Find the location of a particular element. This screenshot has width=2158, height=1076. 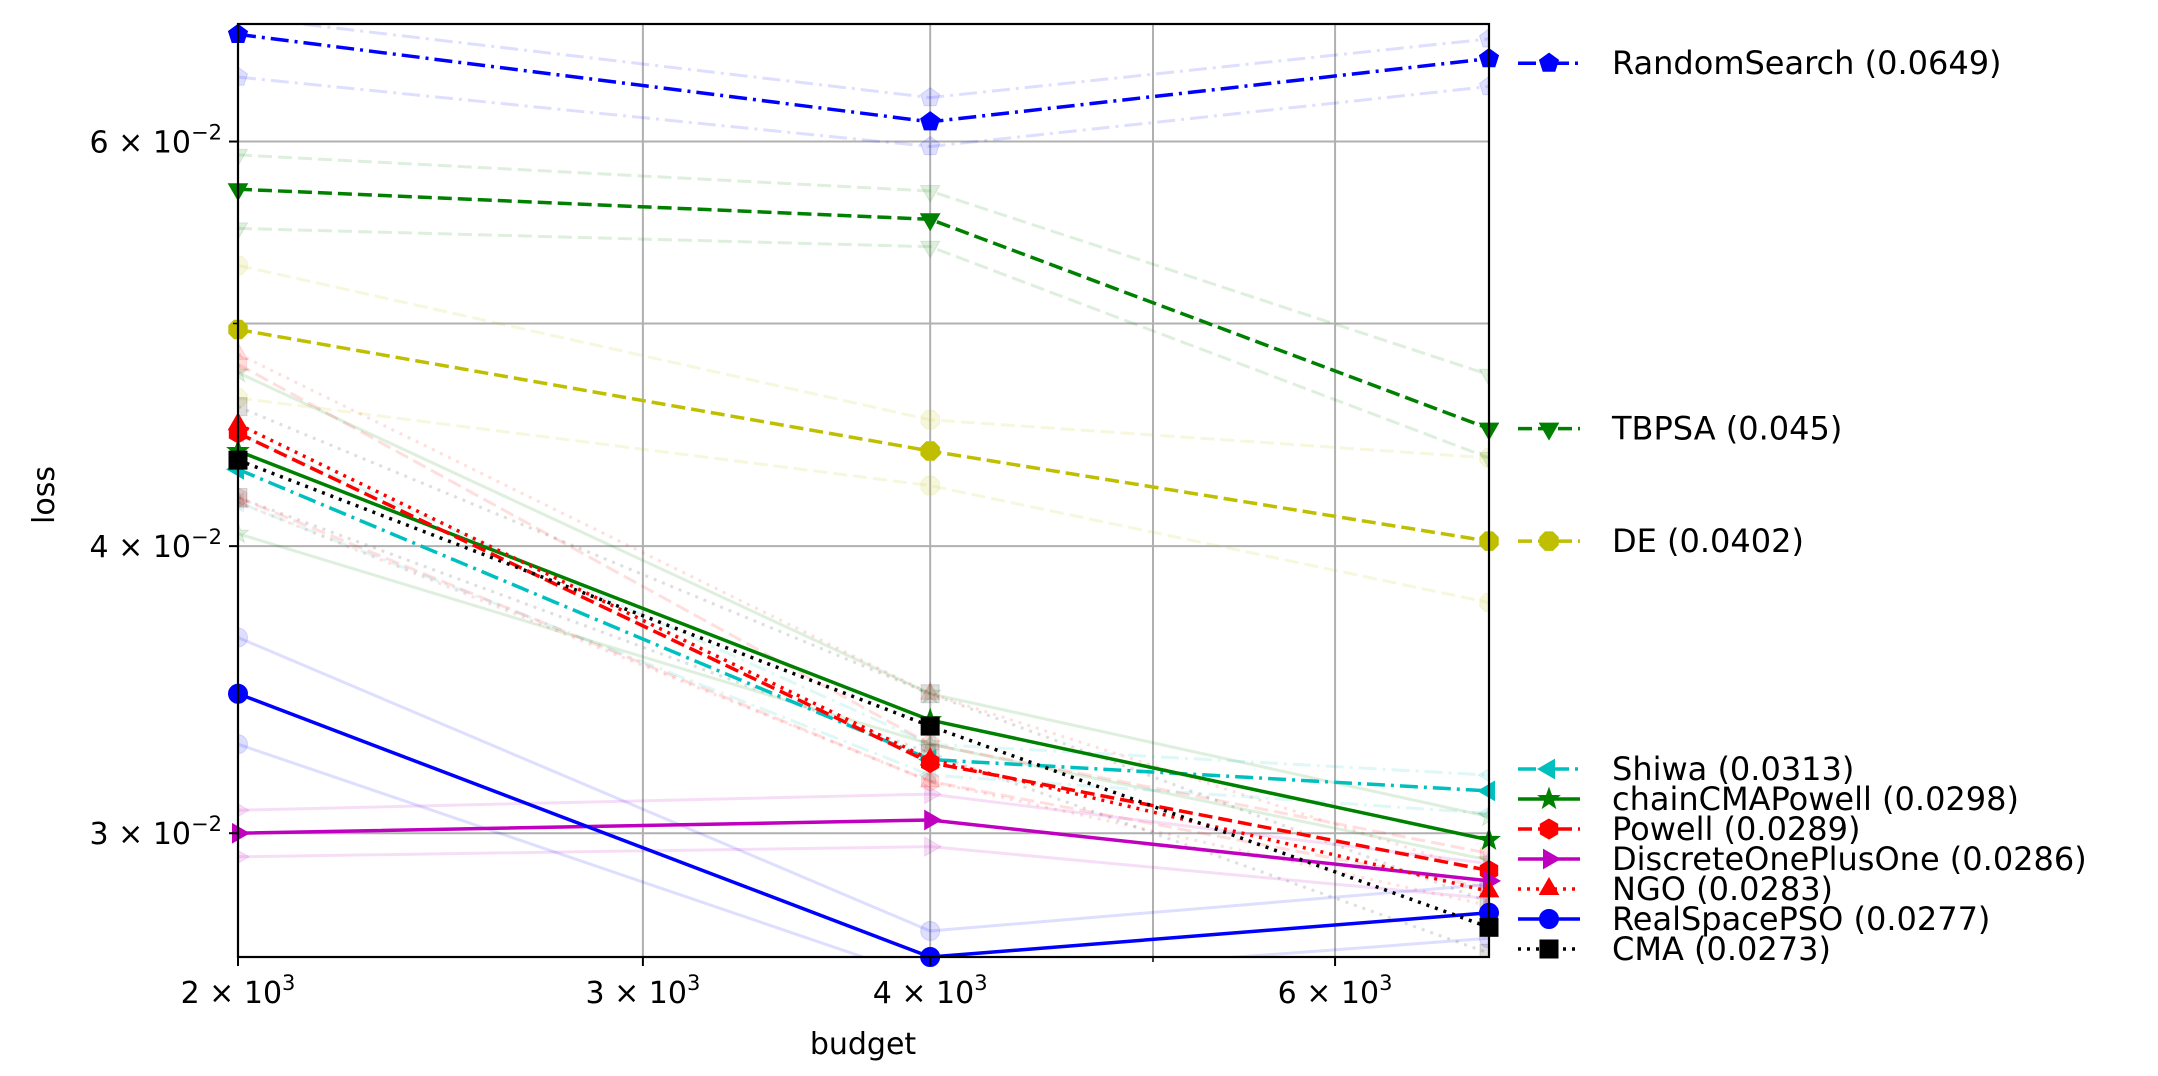

x-axis: 2 × 103 3 × 103 4 × 103 6 × 103 is located at coordinates (787, 984).